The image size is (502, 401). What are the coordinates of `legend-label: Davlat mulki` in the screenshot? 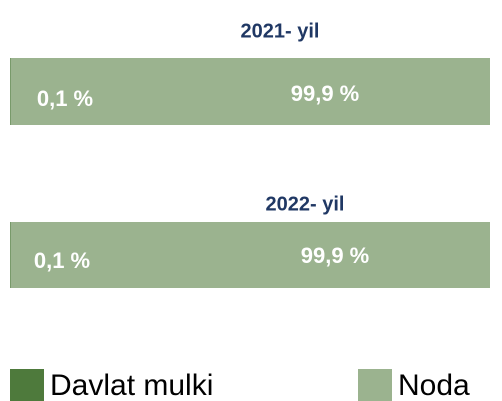 It's located at (131, 385).